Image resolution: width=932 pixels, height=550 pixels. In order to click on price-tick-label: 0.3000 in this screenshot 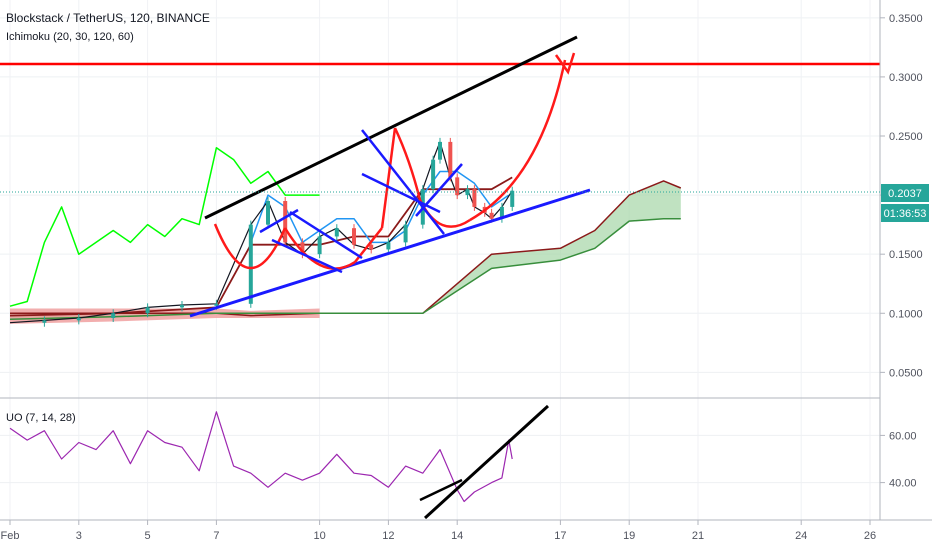, I will do `click(906, 78)`.